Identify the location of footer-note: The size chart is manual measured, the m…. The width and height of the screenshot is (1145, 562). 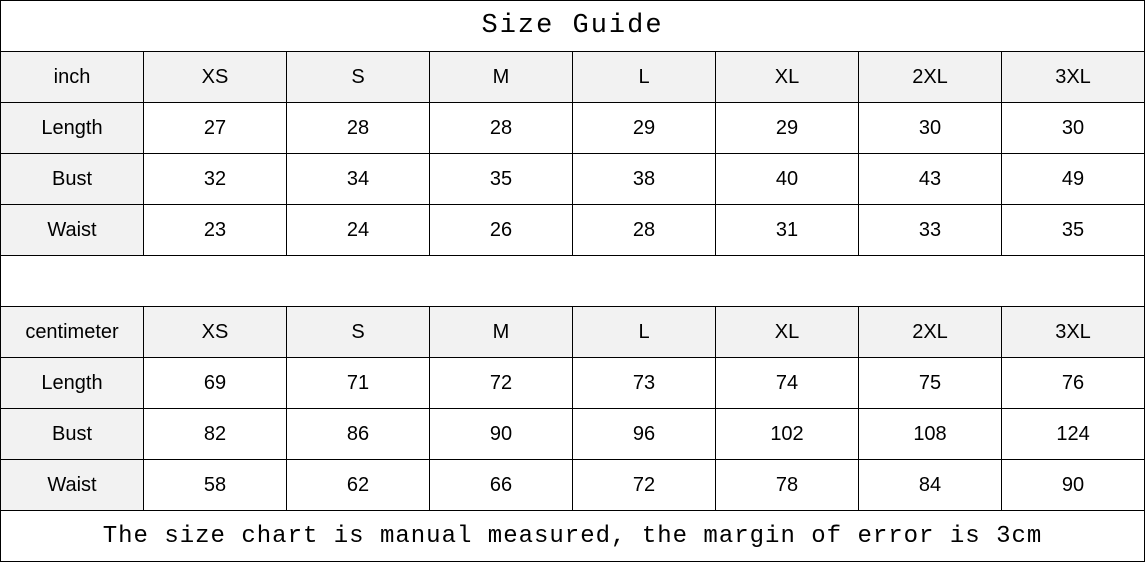
(572, 536).